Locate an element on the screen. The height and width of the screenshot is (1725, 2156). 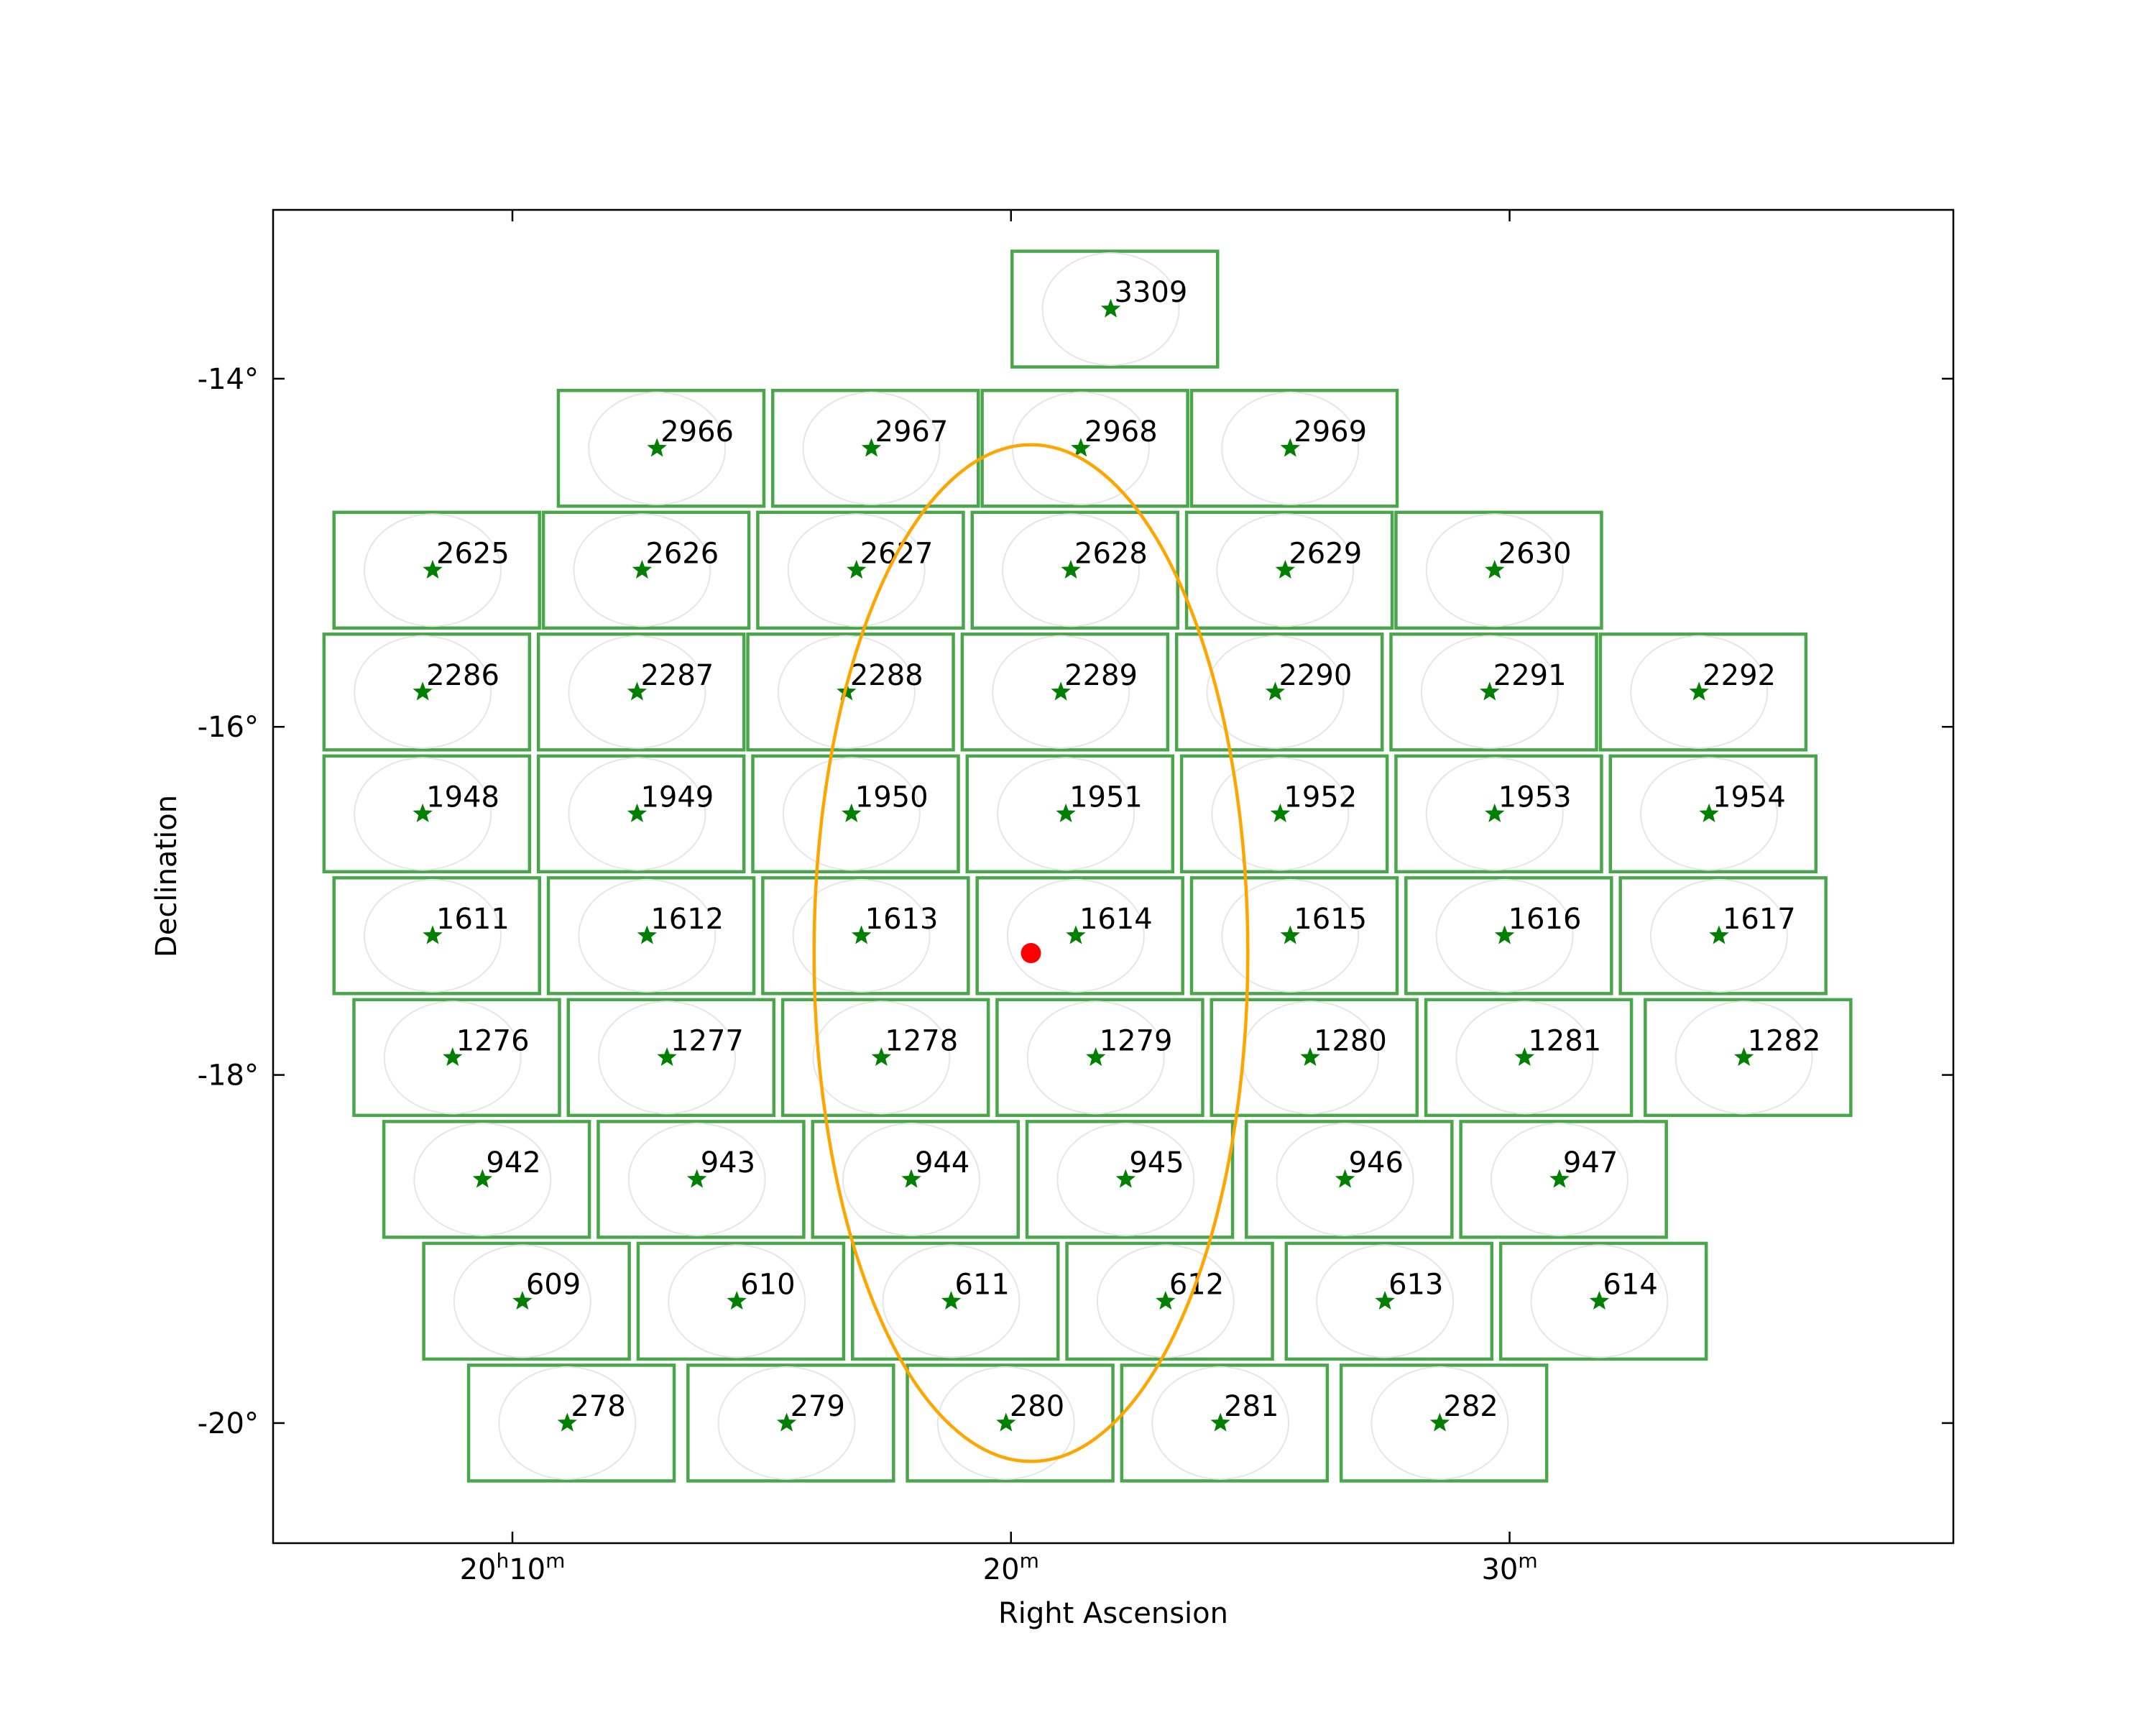
field-label: 1279 is located at coordinates (1136, 1040).